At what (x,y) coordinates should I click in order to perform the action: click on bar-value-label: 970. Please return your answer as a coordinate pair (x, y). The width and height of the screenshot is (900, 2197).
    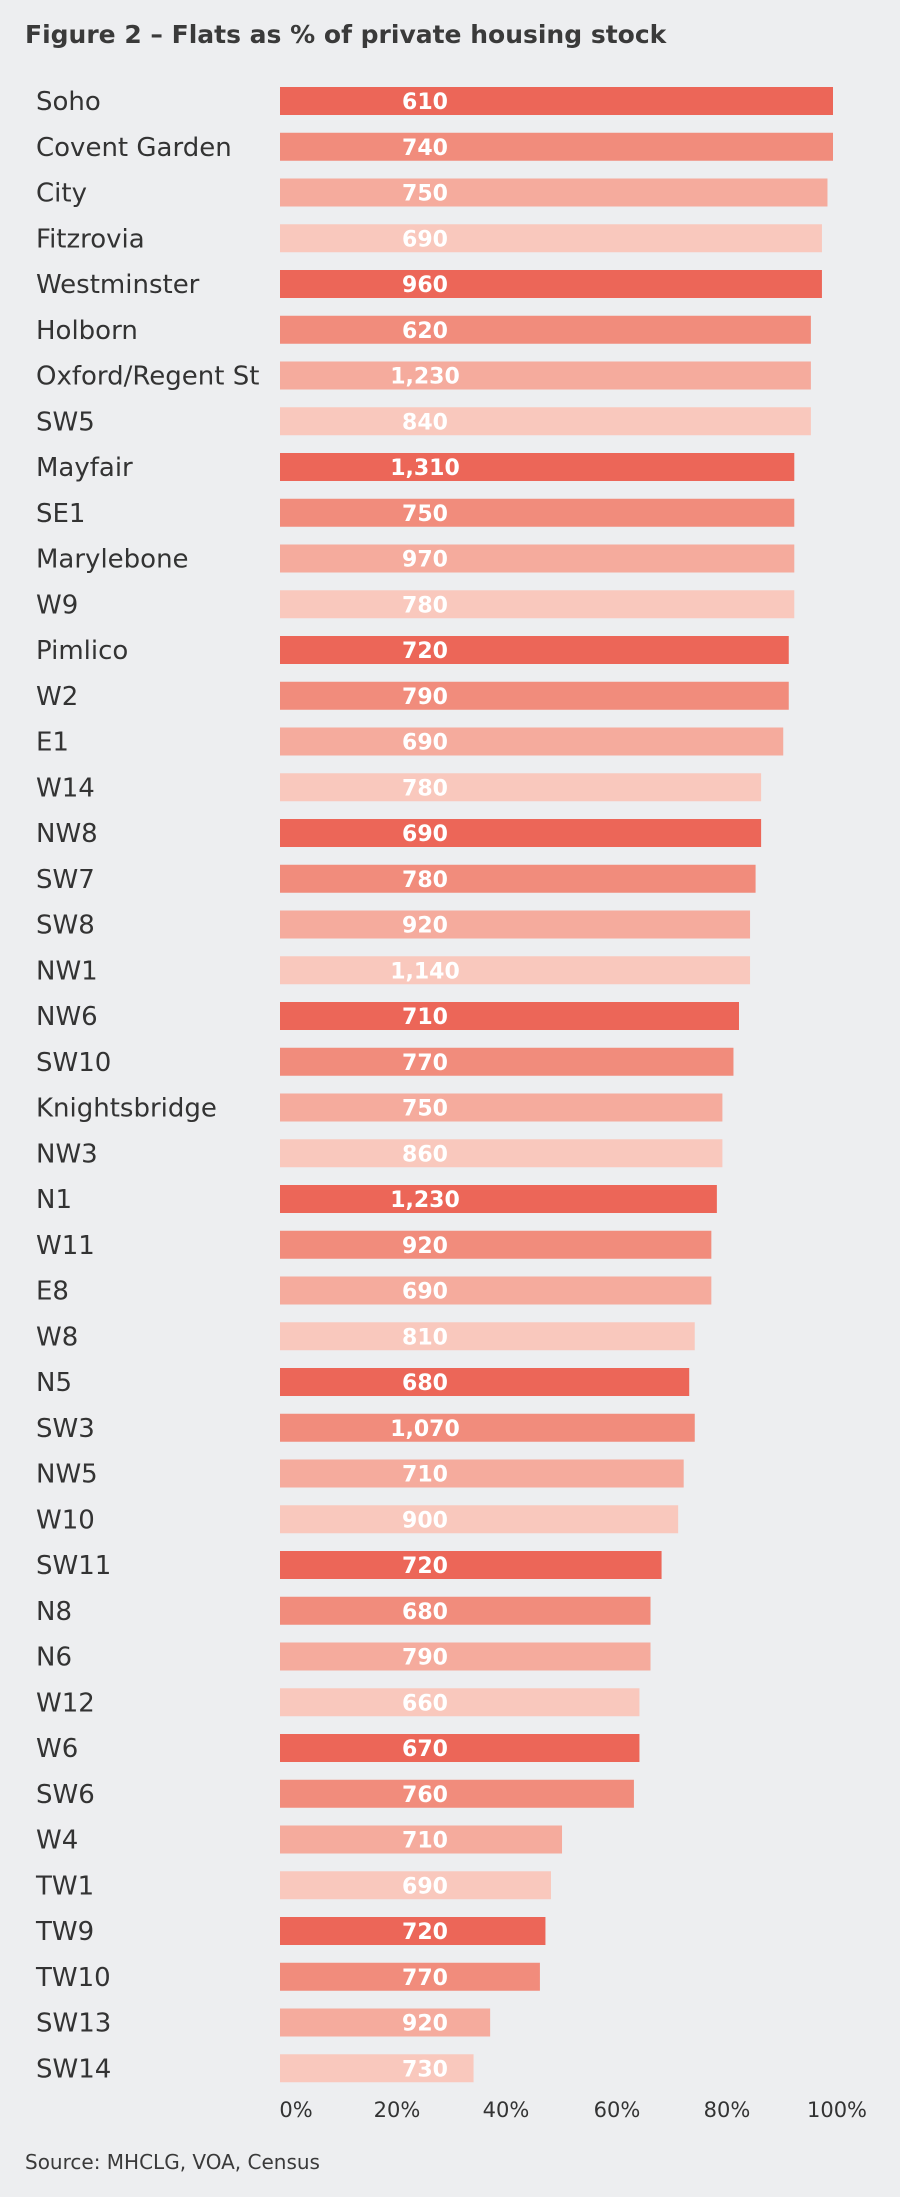
    Looking at the image, I should click on (425, 560).